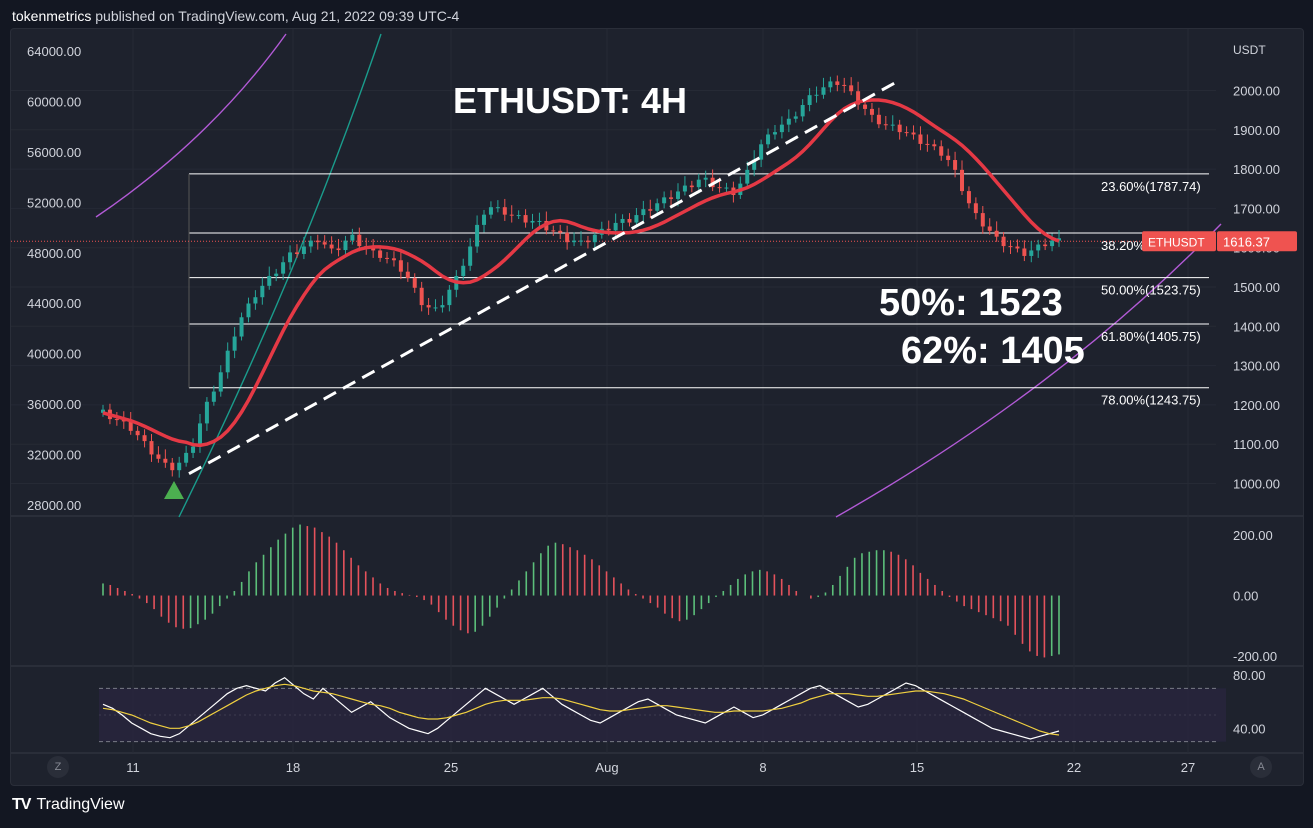 The height and width of the screenshot is (828, 1313). Describe the element at coordinates (54, 354) in the screenshot. I see `left-axis-tick-label: 40000.00` at that location.